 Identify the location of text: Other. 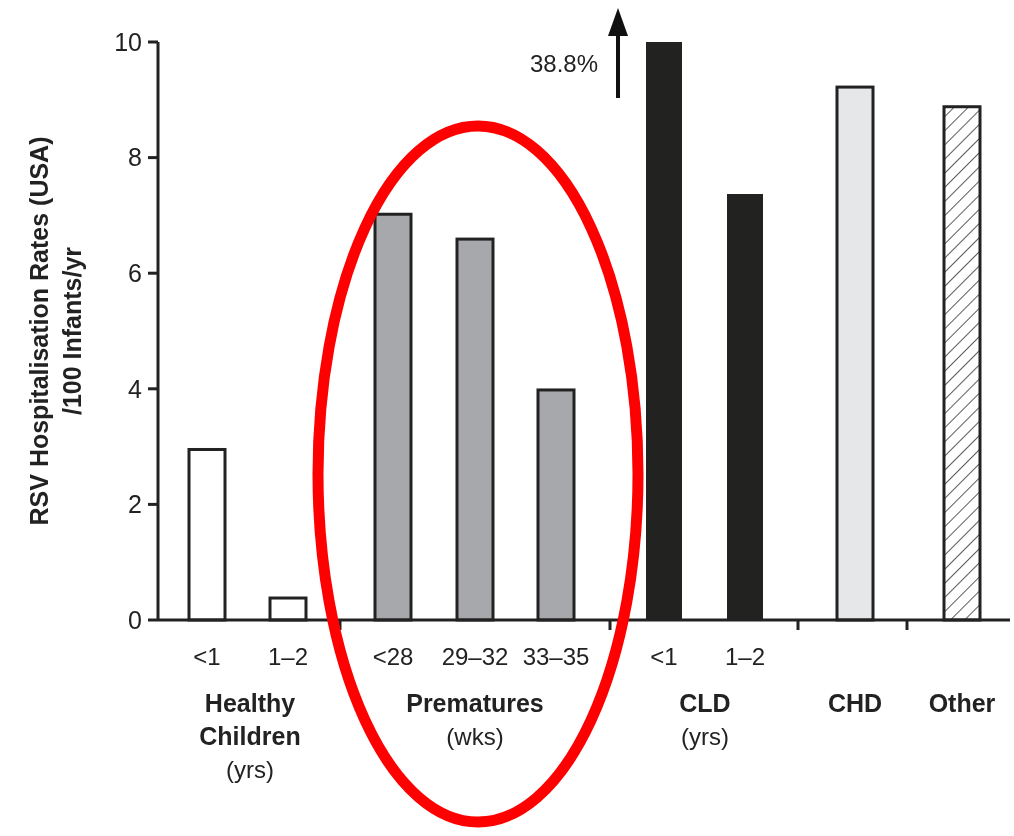
(962, 703).